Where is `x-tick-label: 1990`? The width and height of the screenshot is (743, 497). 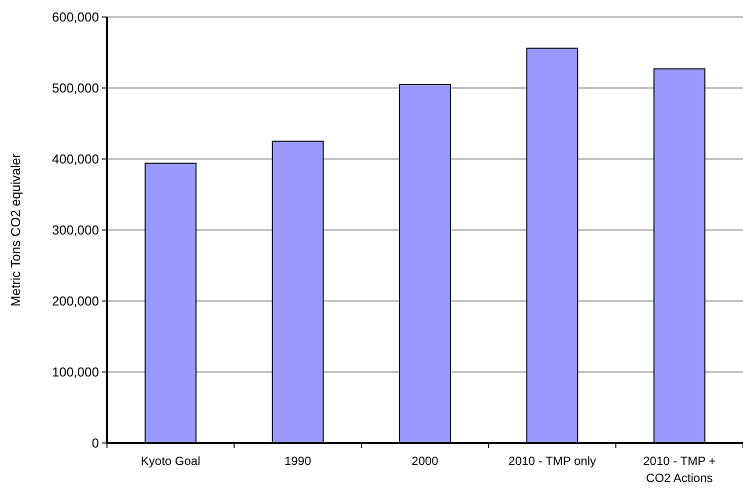
x-tick-label: 1990 is located at coordinates (298, 461).